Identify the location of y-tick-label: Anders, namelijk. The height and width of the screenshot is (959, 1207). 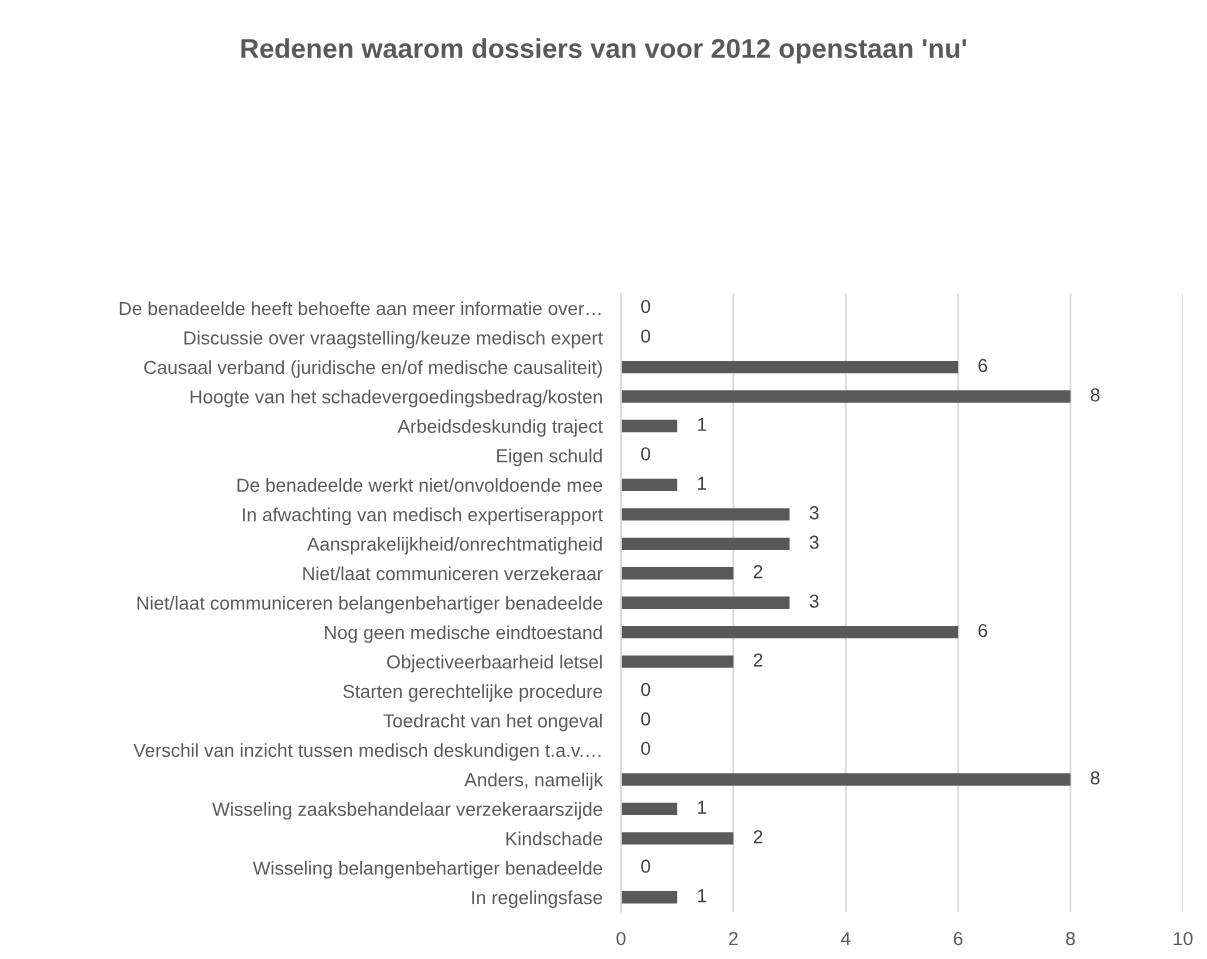
(533, 781).